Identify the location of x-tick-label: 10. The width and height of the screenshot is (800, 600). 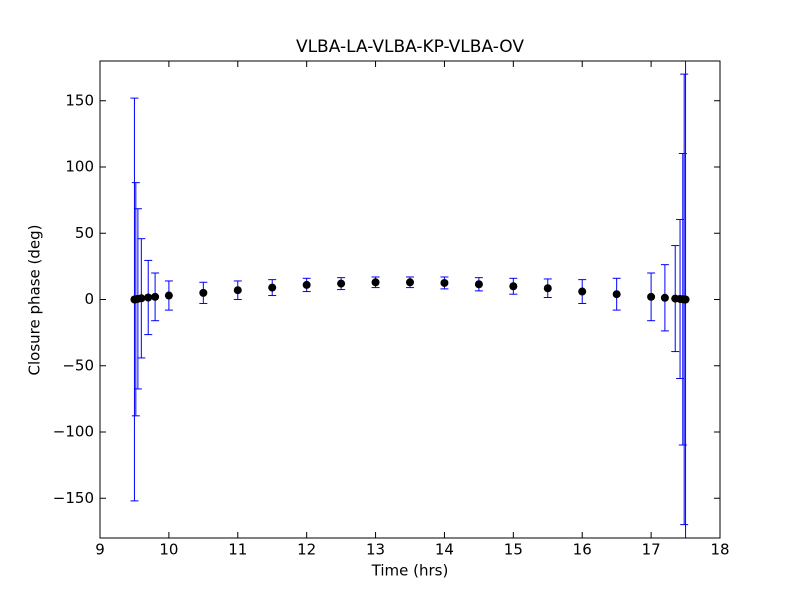
(168, 550).